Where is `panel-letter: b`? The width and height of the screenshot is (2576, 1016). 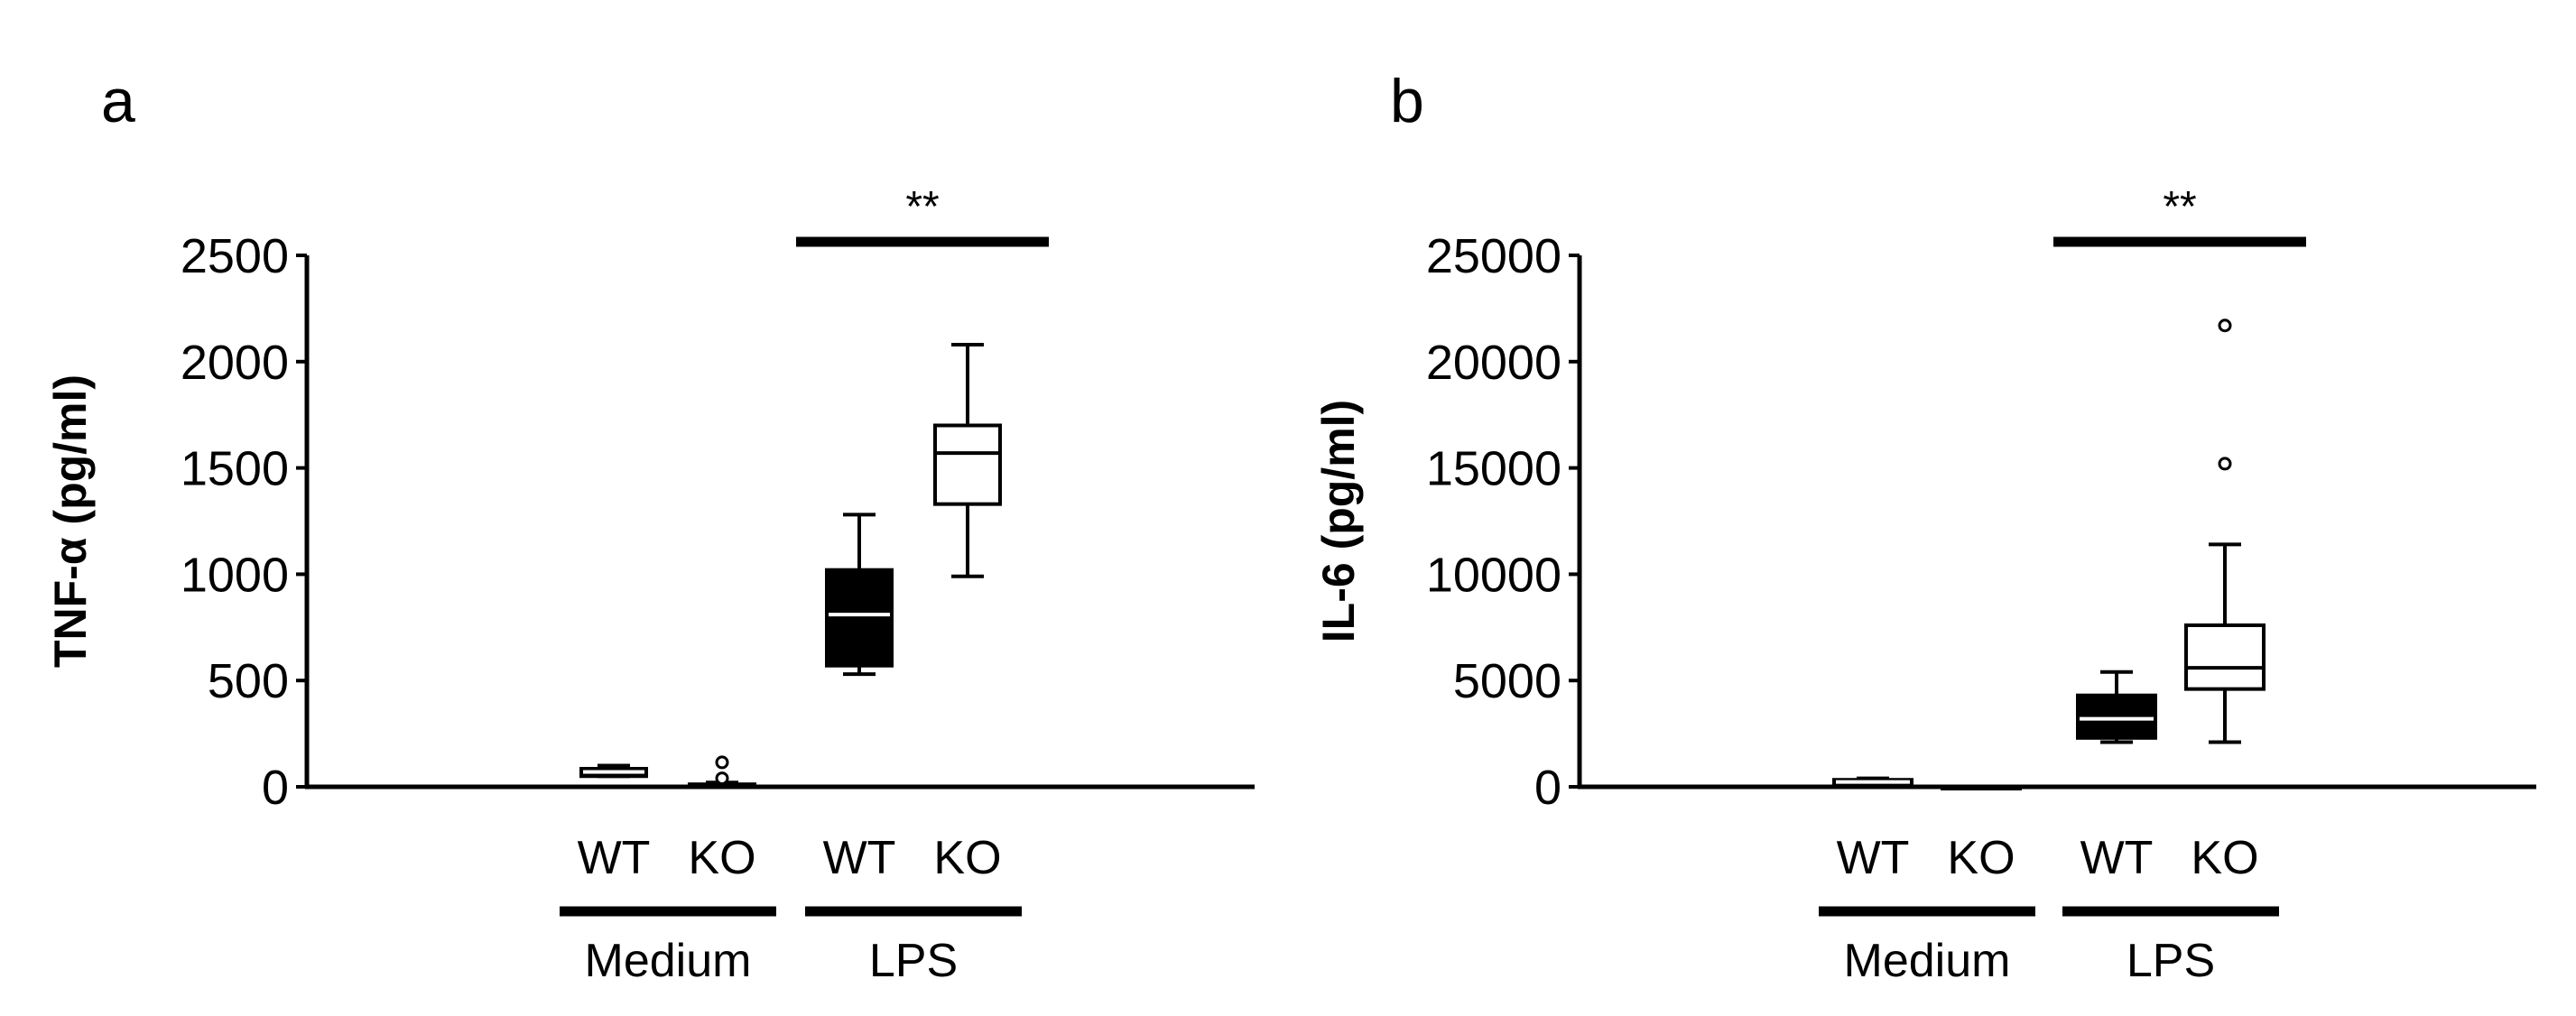 panel-letter: b is located at coordinates (1407, 101).